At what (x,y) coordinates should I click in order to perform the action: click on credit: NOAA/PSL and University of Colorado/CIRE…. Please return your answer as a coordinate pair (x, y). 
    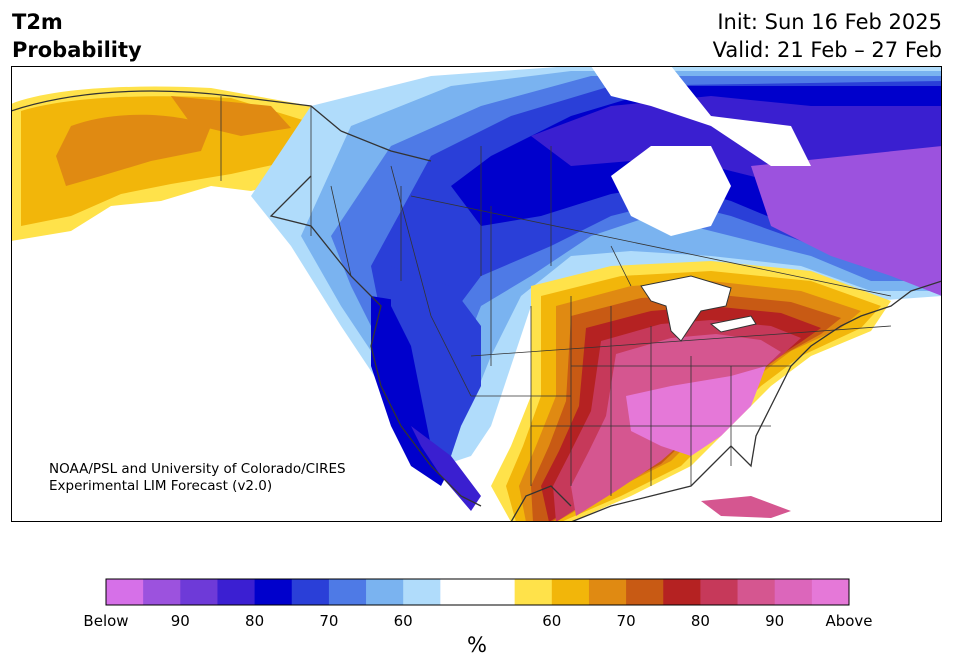
    Looking at the image, I should click on (197, 478).